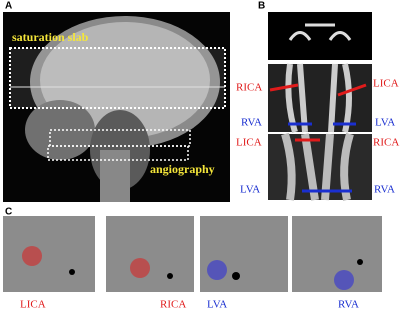  What do you see at coordinates (261, 6) in the screenshot?
I see `panel-label: B` at bounding box center [261, 6].